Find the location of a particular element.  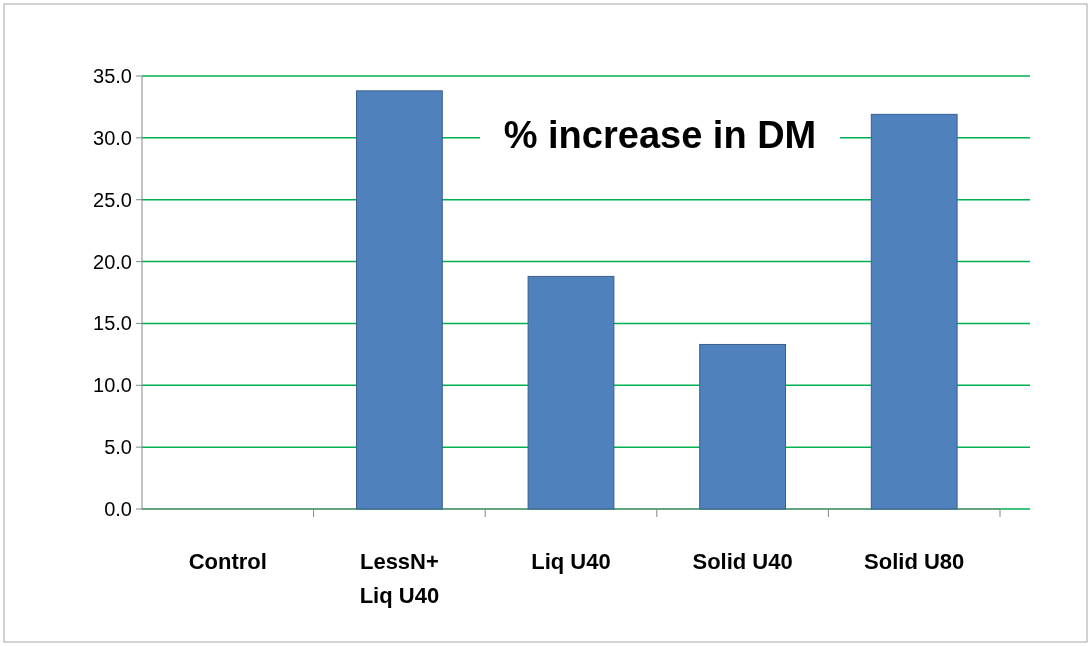

y-tick-label: 35.0 is located at coordinates (112, 76).